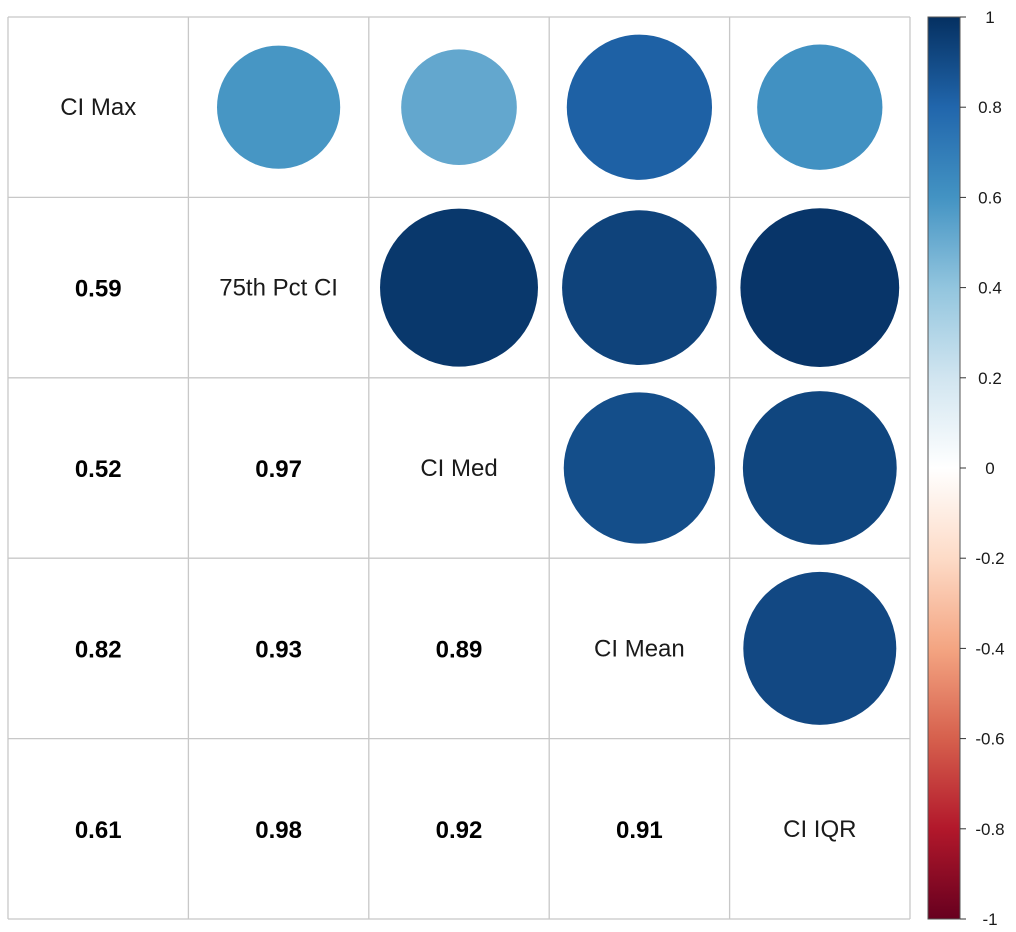 Image resolution: width=1016 pixels, height=932 pixels. What do you see at coordinates (278, 469) in the screenshot?
I see `correlation-value-label: 0.97` at bounding box center [278, 469].